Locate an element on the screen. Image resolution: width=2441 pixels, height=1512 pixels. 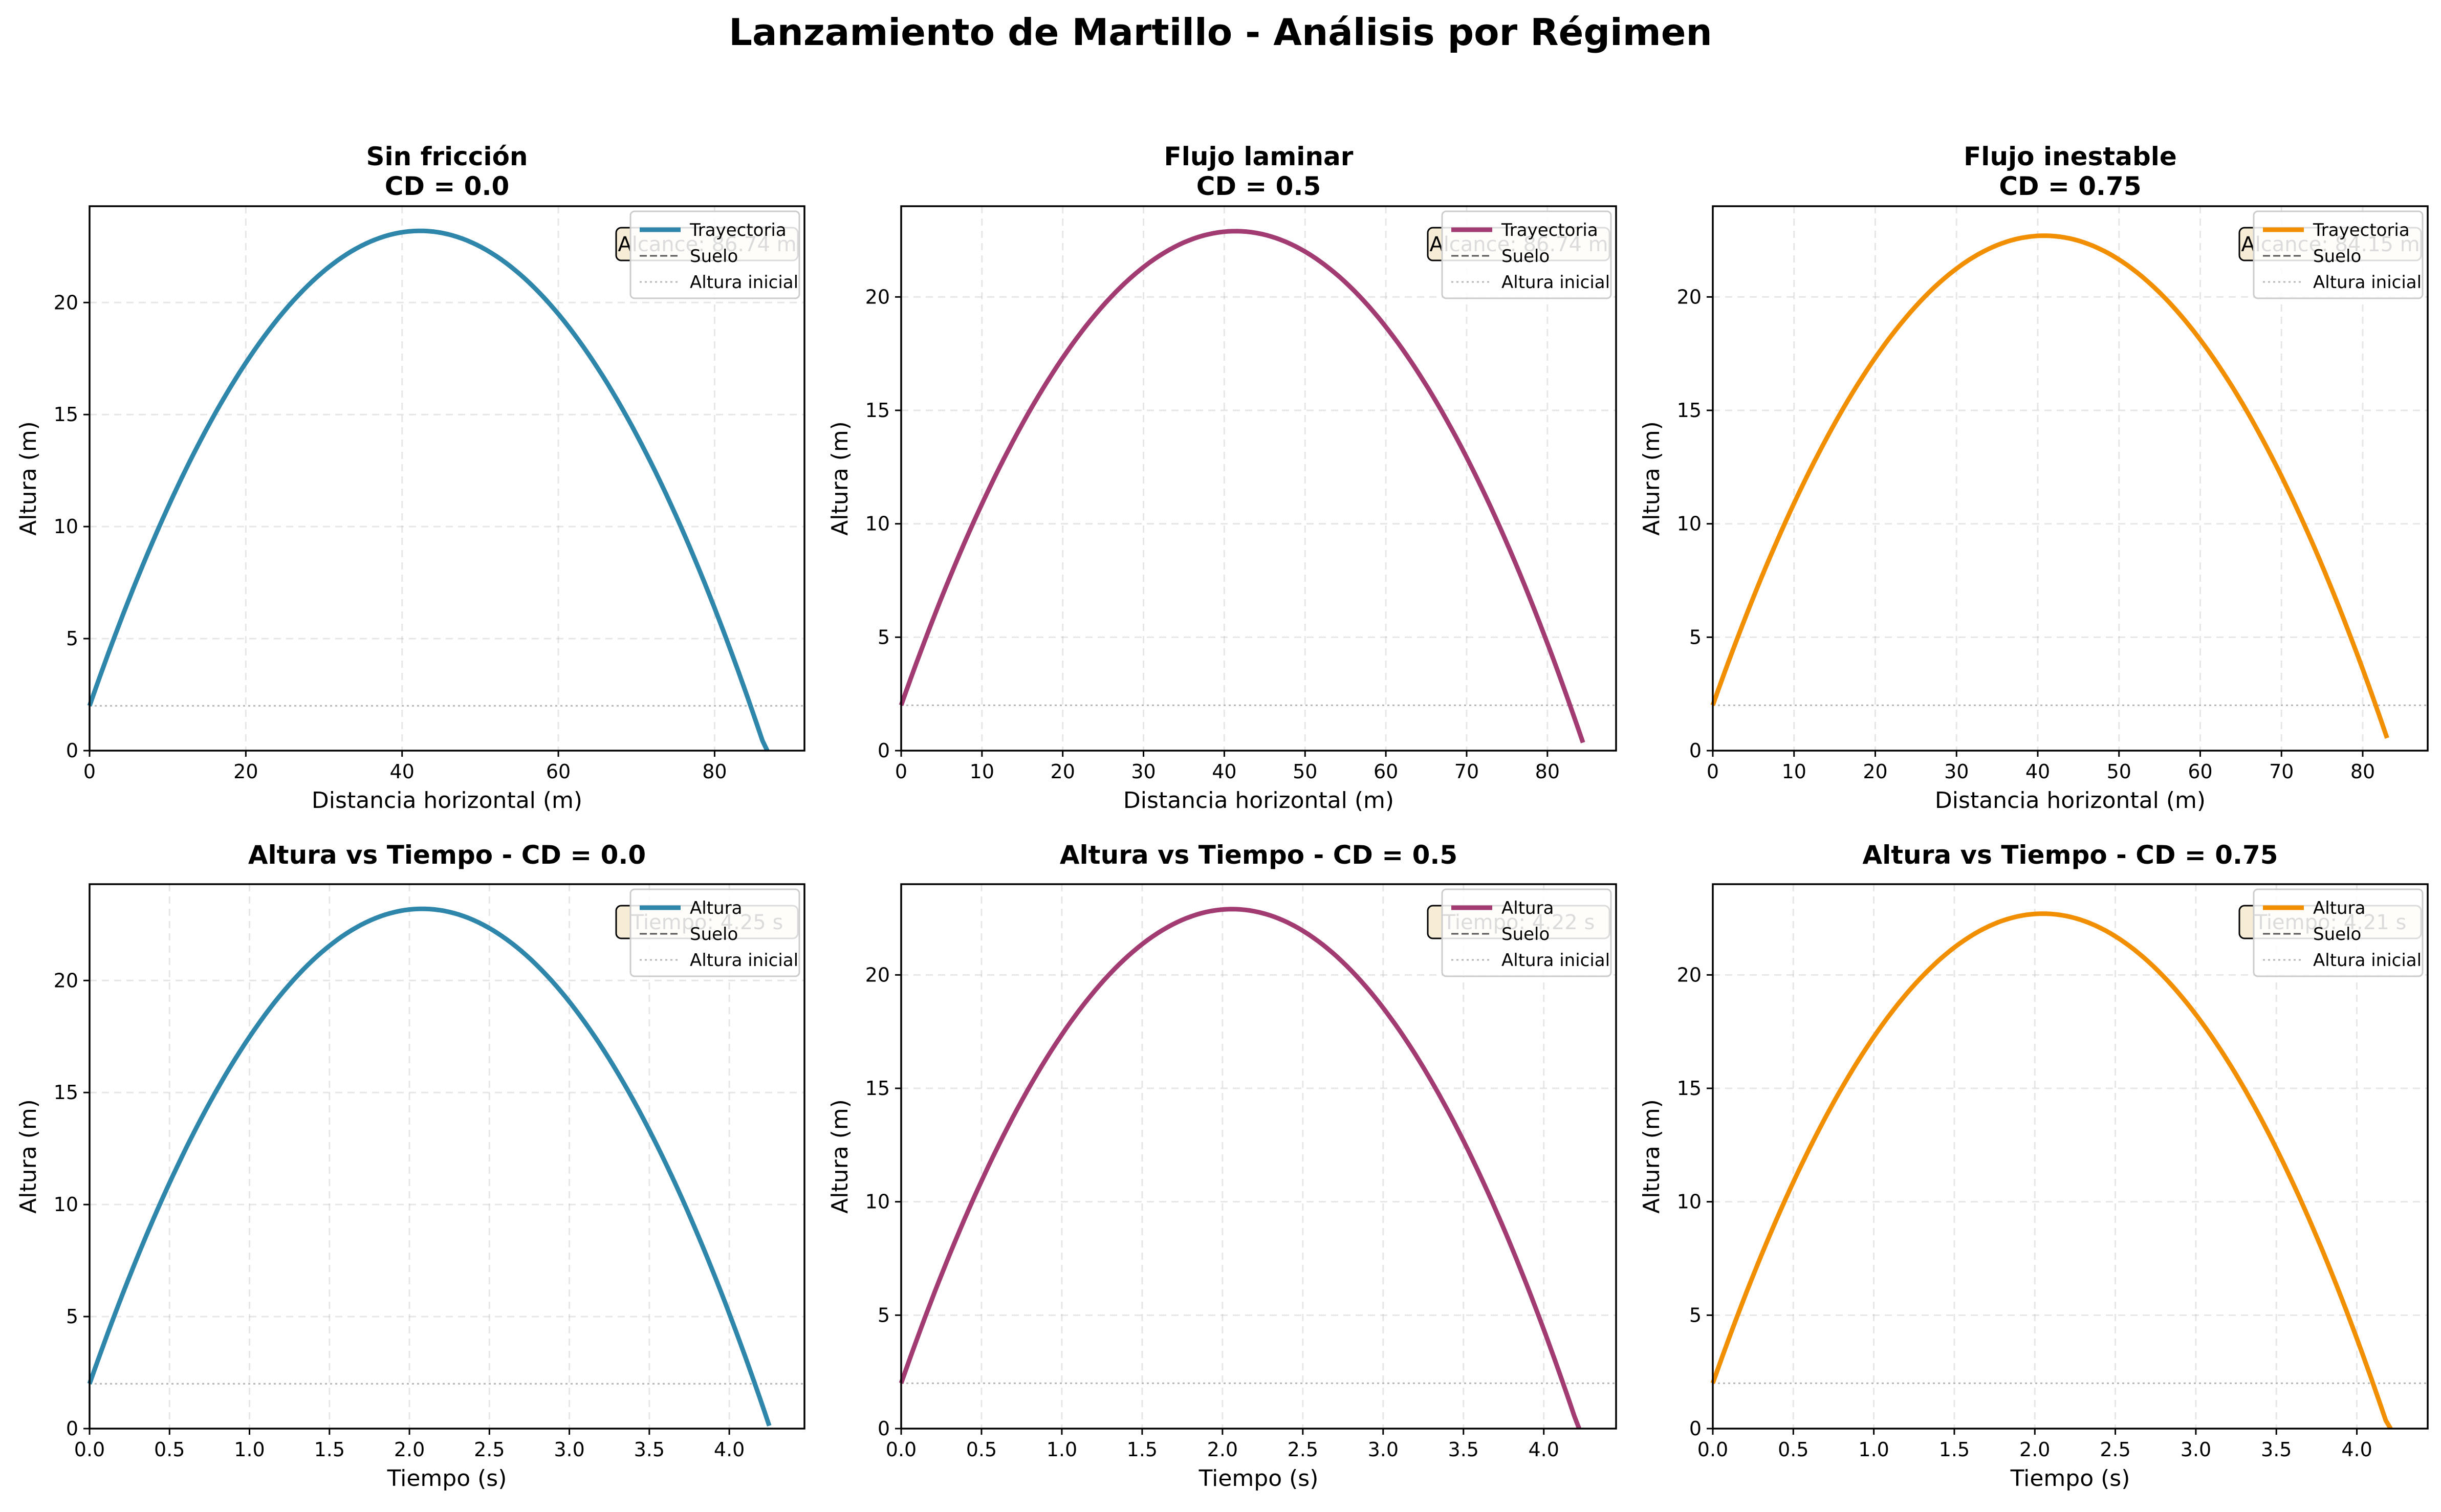
x-tick-label: 10 is located at coordinates (1794, 772).